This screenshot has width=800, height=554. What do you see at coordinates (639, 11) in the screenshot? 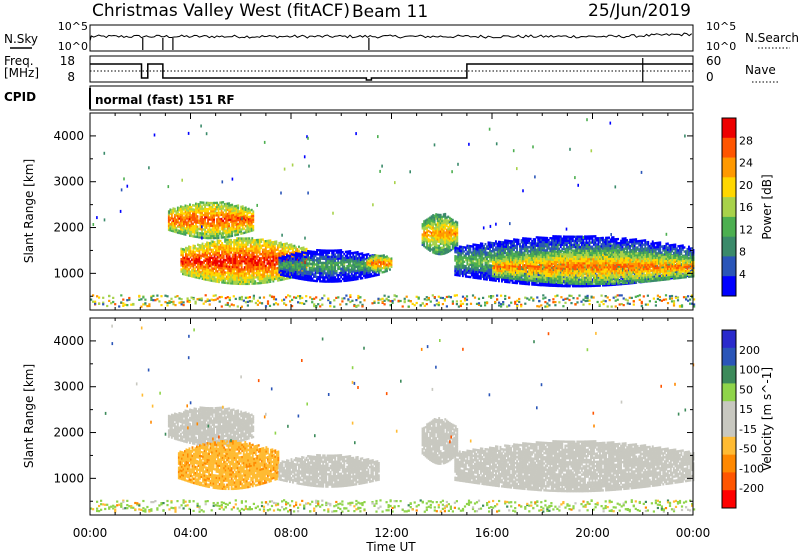
I see `date-title: 25/Jun/2019` at bounding box center [639, 11].